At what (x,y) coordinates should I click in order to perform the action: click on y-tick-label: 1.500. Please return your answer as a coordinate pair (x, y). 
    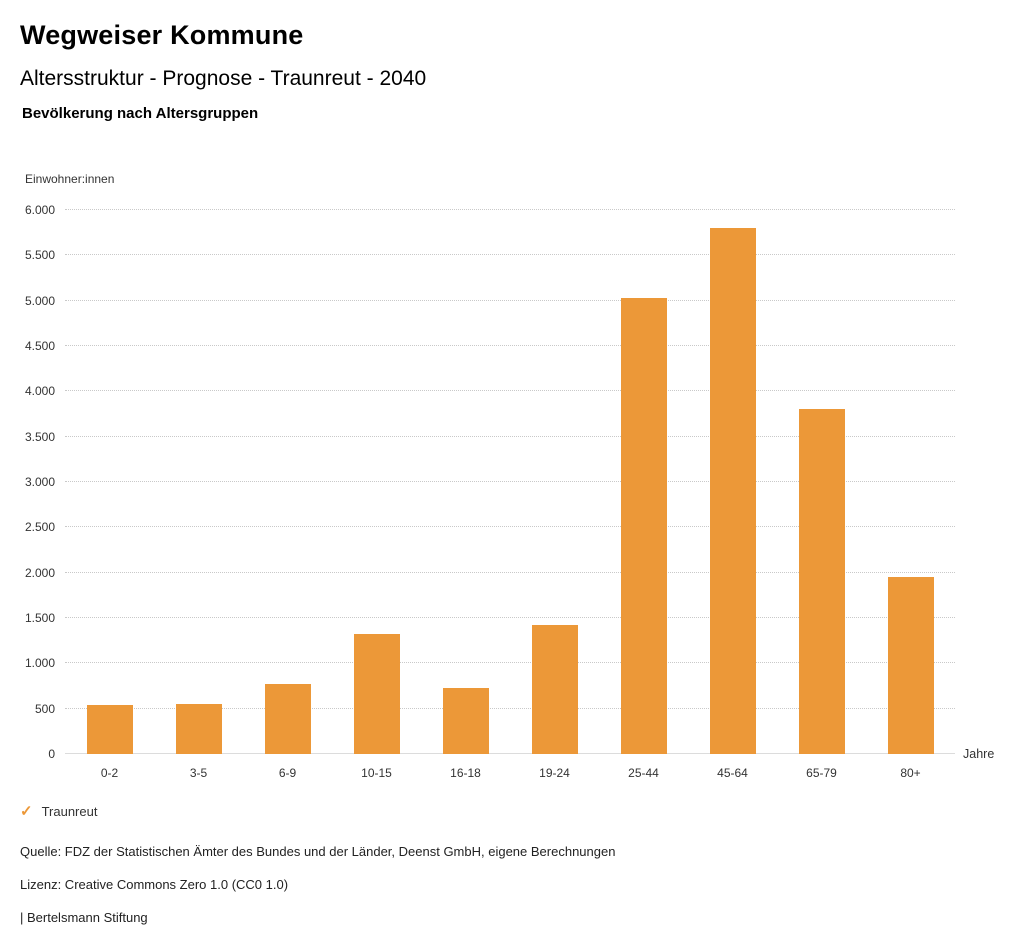
    Looking at the image, I should click on (39, 618).